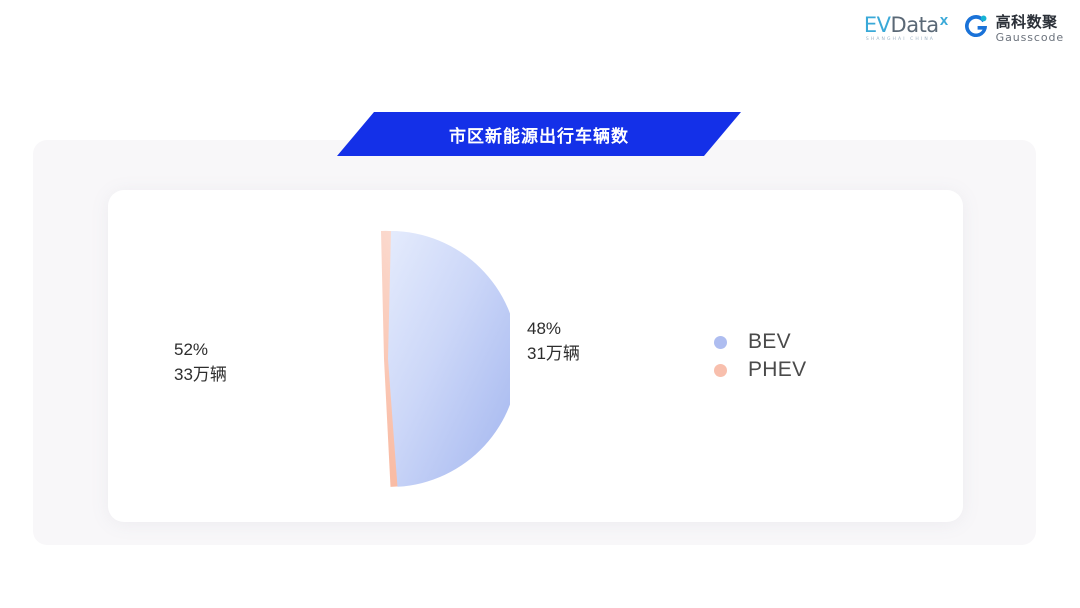  I want to click on section-banner: 市区新能源出行车辆数, so click(539, 134).